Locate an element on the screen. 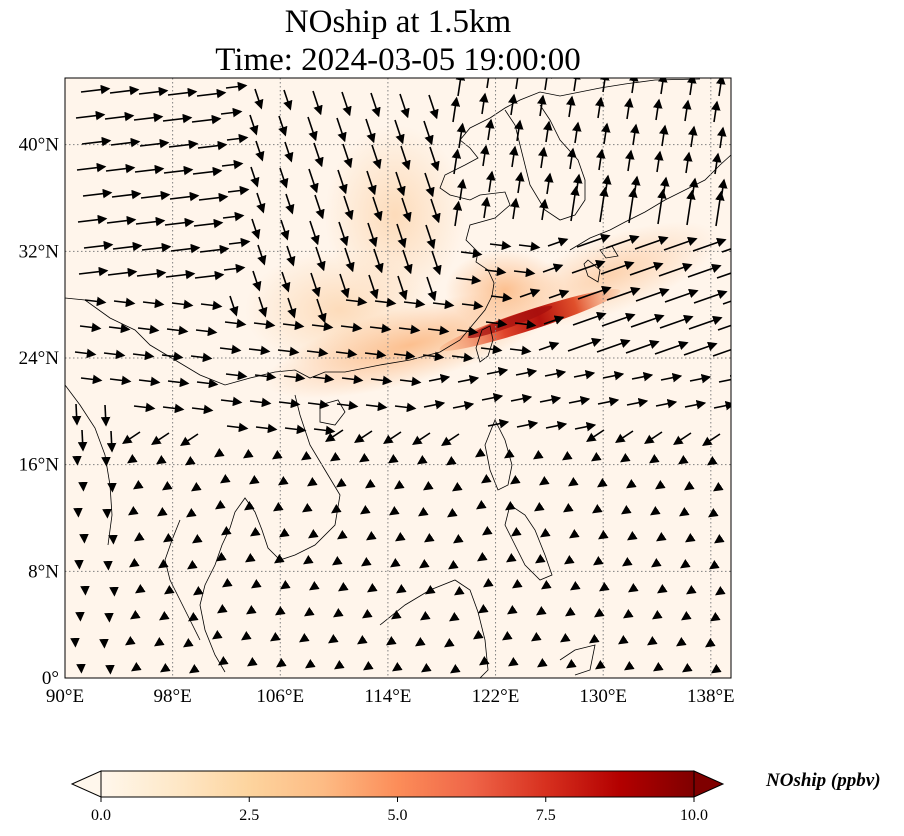 Image resolution: width=904 pixels, height=836 pixels. lon-tick-label: 114°E is located at coordinates (387, 696).